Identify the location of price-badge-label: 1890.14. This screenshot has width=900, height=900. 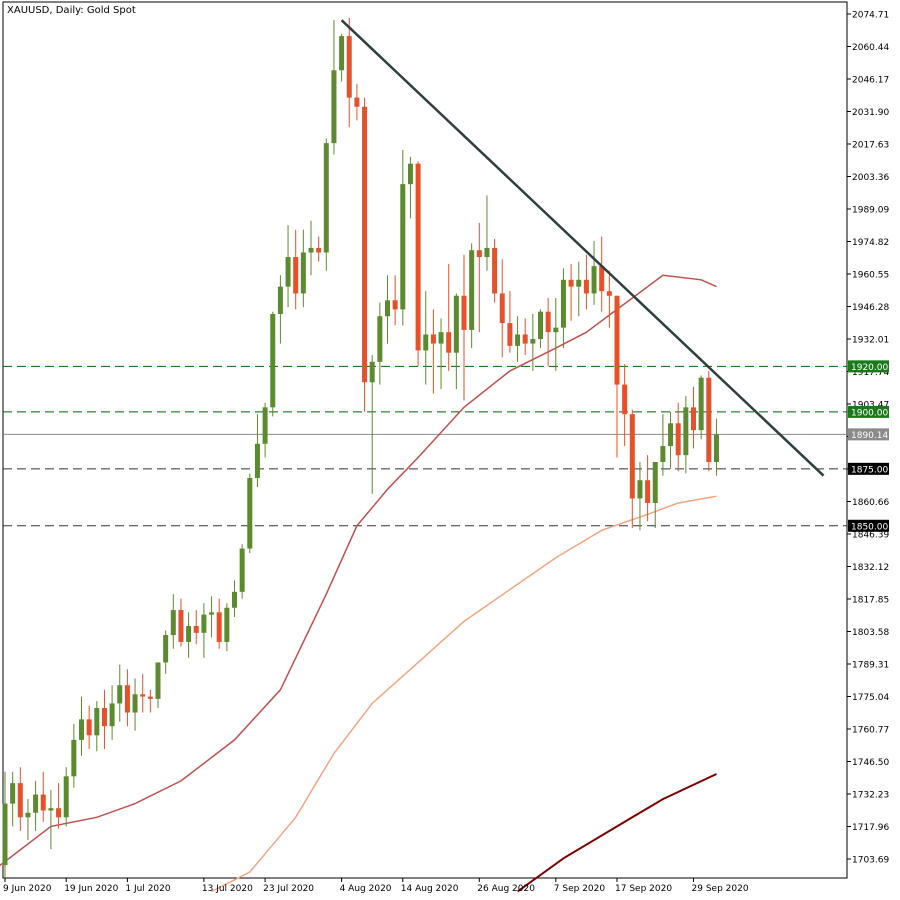
(869, 436).